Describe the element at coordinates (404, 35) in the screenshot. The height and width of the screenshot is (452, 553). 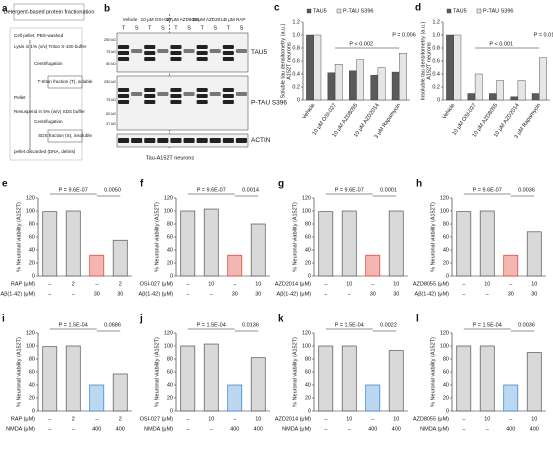
I see `annotation: P = 0.006` at that location.